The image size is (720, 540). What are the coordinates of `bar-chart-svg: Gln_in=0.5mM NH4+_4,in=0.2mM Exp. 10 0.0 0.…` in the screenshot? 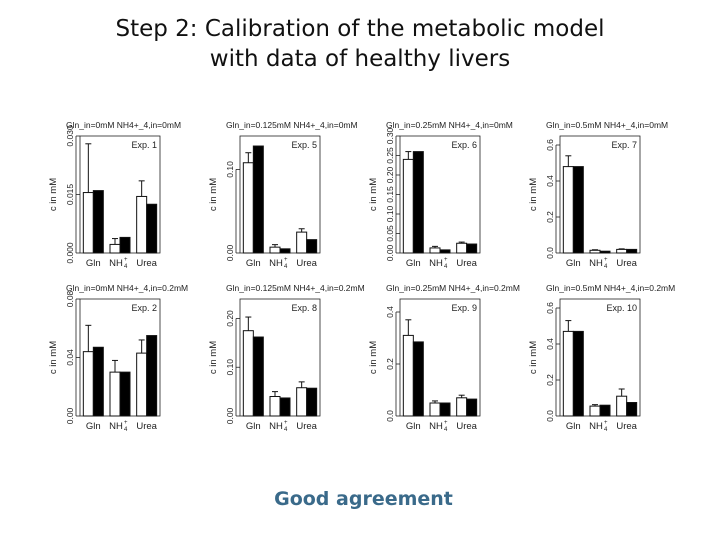 It's located at (601, 358).